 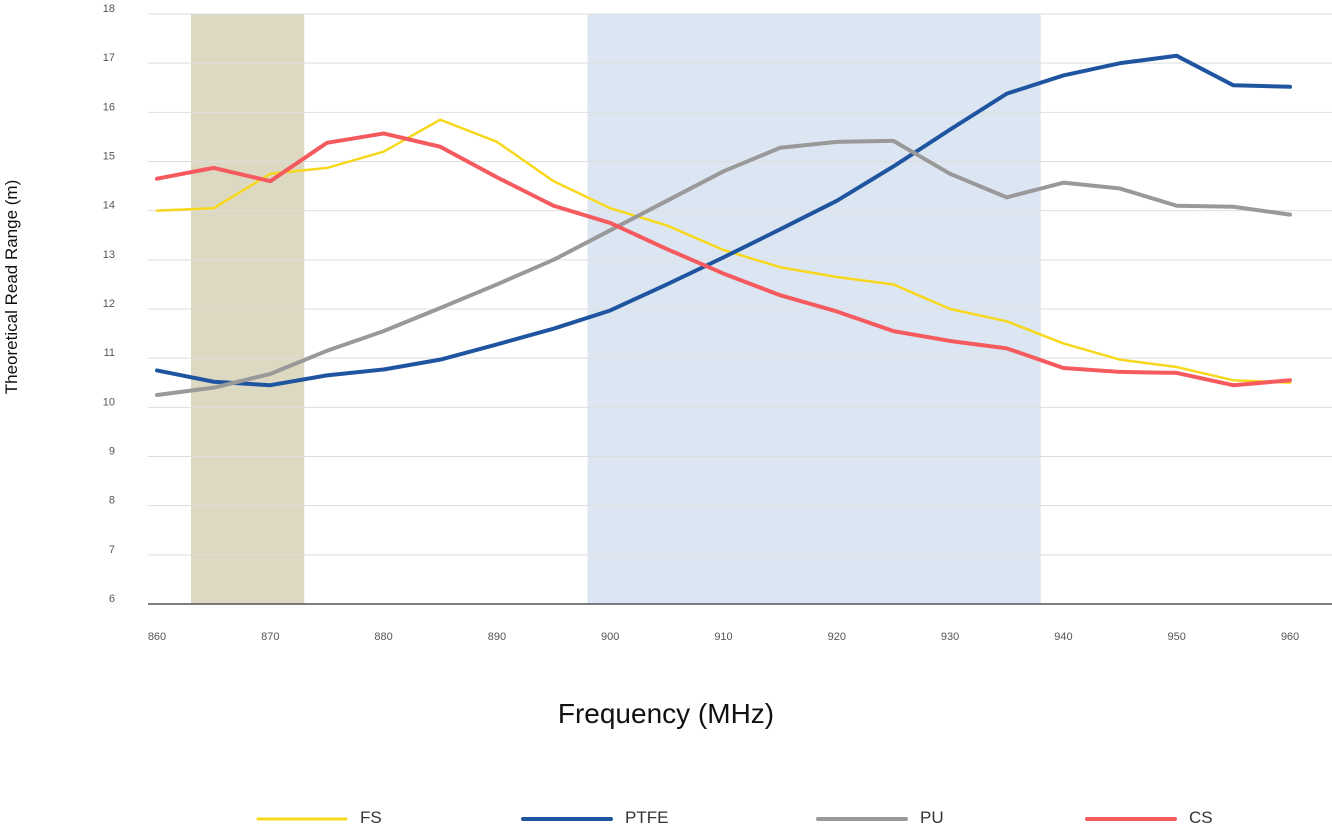 I want to click on legend-label-pu: PU, so click(x=932, y=817).